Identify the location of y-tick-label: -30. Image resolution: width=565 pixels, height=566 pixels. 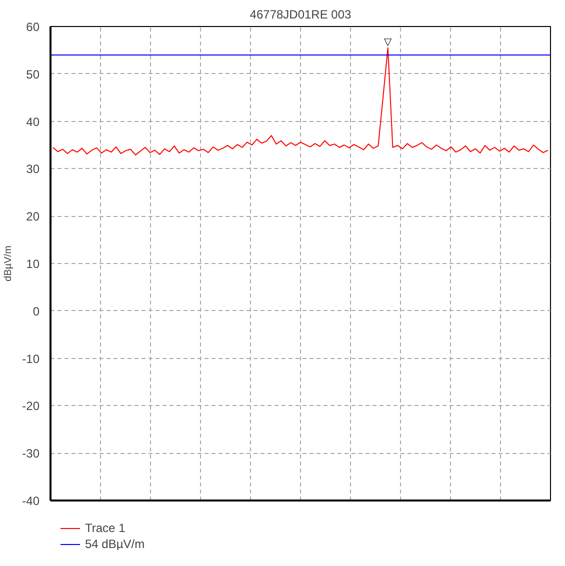
(31, 453).